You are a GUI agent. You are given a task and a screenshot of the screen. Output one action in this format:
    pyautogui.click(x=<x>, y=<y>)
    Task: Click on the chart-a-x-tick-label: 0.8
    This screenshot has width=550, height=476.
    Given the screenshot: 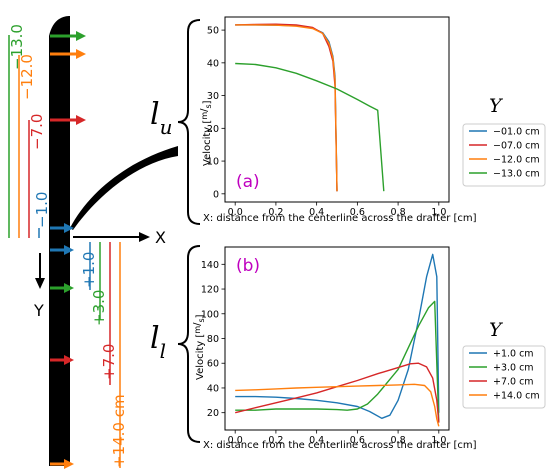 What is the action you would take?
    pyautogui.click(x=398, y=212)
    